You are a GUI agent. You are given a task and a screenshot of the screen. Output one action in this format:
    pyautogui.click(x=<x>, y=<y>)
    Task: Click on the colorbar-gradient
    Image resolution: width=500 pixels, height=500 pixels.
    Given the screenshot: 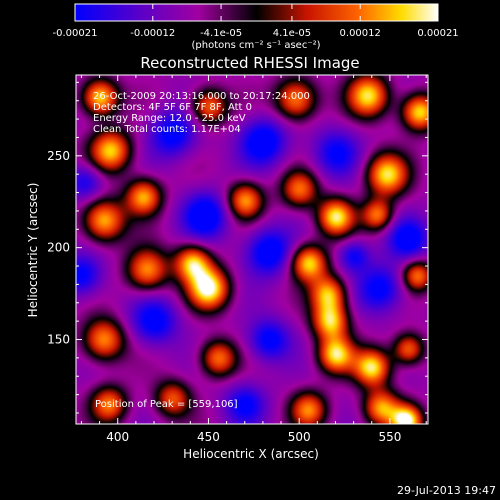 What is the action you would take?
    pyautogui.click(x=256, y=12)
    